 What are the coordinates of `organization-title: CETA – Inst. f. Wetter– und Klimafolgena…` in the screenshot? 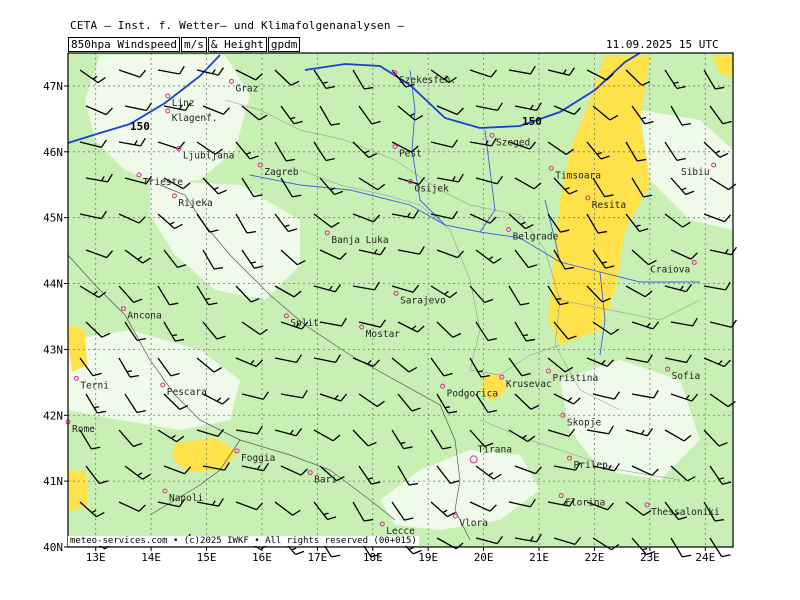 It's located at (237, 25).